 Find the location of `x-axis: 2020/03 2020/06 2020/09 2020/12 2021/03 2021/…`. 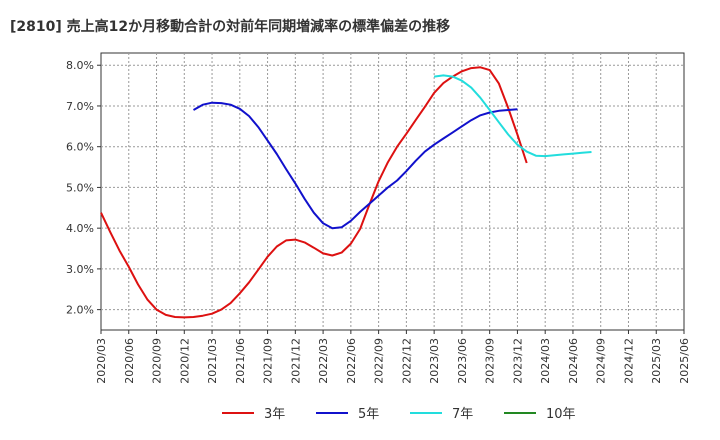

x-axis: 2020/03 2020/06 2020/09 2020/12 2021/03 2021/… is located at coordinates (393, 357).